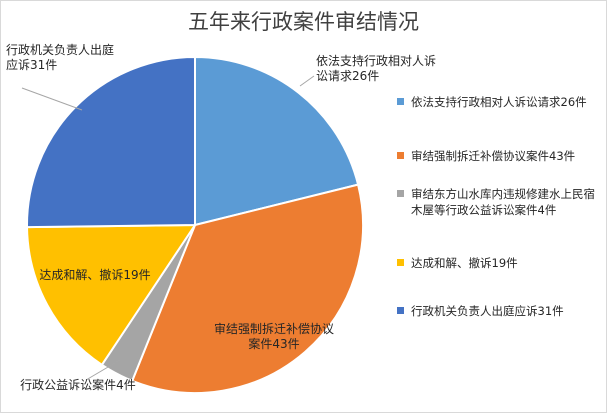  I want to click on chart-title: 五年来行政案件审结情况, so click(303, 22).